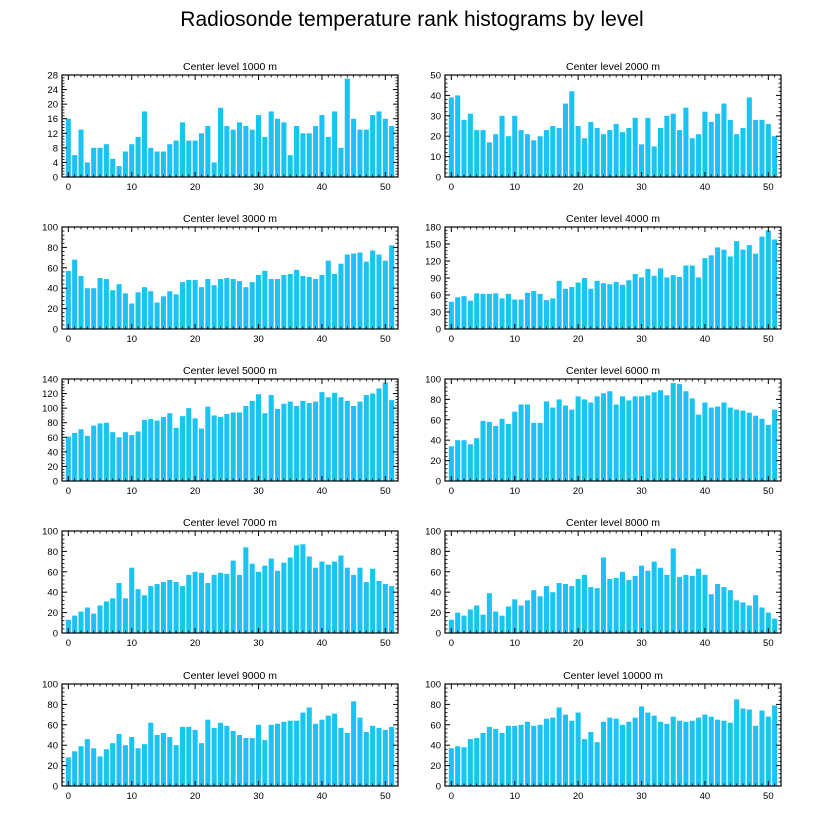  Describe the element at coordinates (433, 245) in the screenshot. I see `y-tick-label: 150` at that location.